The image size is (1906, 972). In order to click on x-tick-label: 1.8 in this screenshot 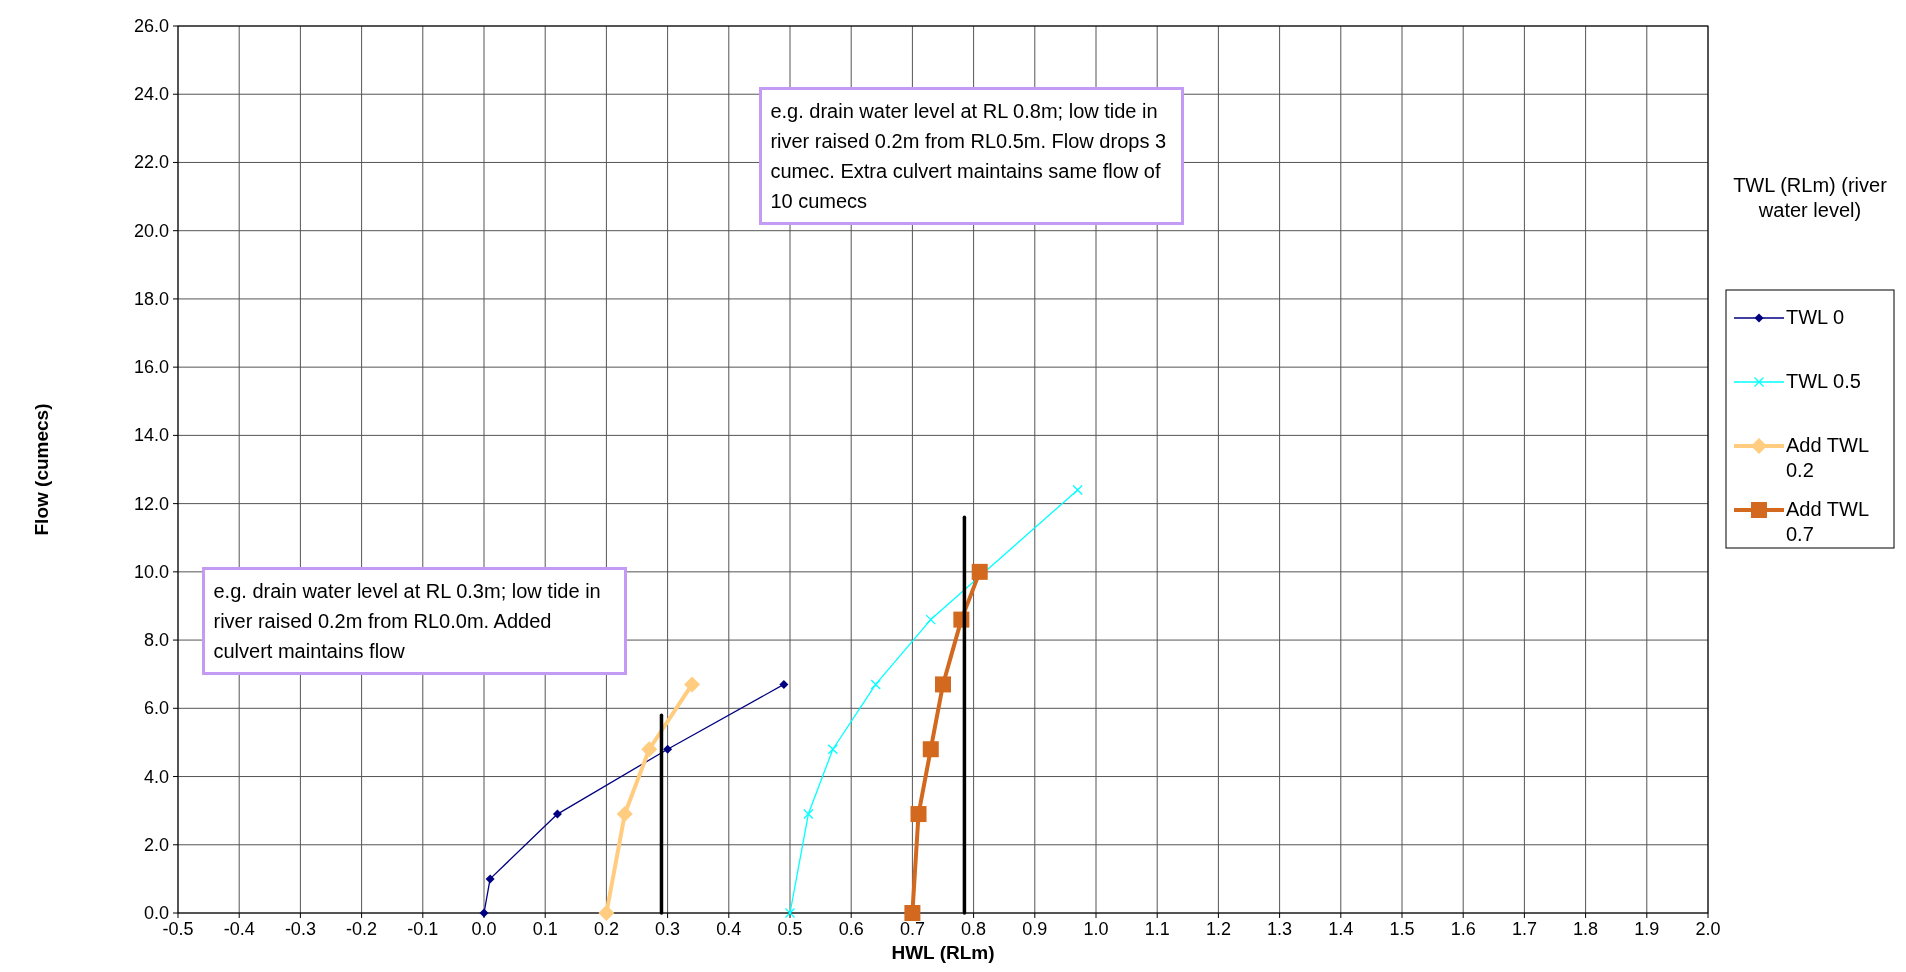, I will do `click(1586, 929)`.